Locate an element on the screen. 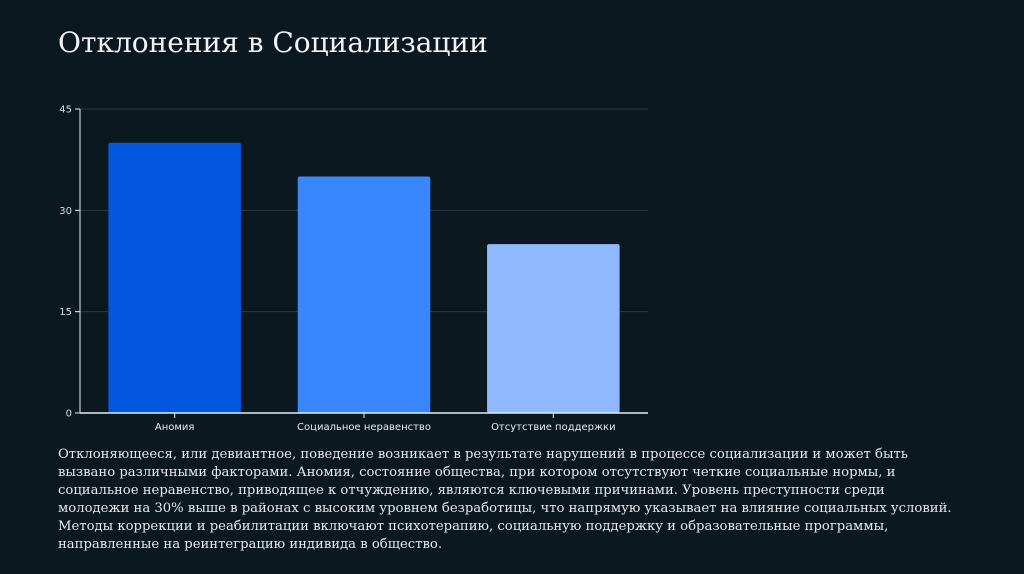 The image size is (1024, 574). y-tick-label: 15 is located at coordinates (65, 312).